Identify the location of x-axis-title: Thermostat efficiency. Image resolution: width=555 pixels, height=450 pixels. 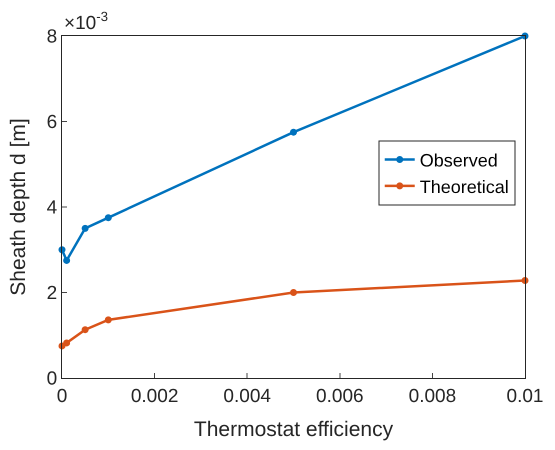
(294, 429).